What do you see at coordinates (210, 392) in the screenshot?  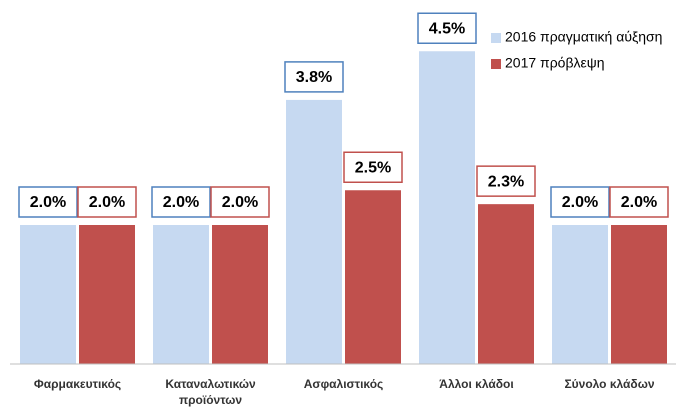 I see `x-tick-label: Καταναλωτικών προϊόντων` at bounding box center [210, 392].